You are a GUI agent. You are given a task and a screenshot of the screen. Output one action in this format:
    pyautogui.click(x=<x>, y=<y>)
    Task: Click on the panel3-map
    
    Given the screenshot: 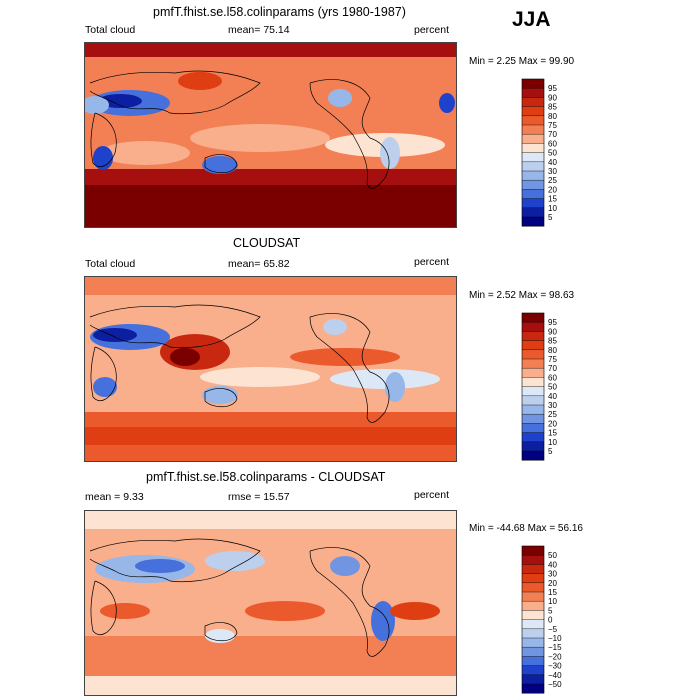 What is the action you would take?
    pyautogui.click(x=270, y=603)
    